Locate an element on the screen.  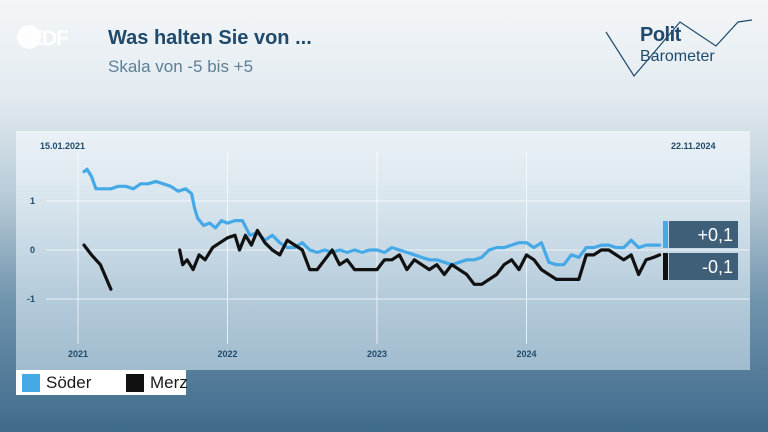
zdf-logo: ZDF is located at coordinates (43, 37).